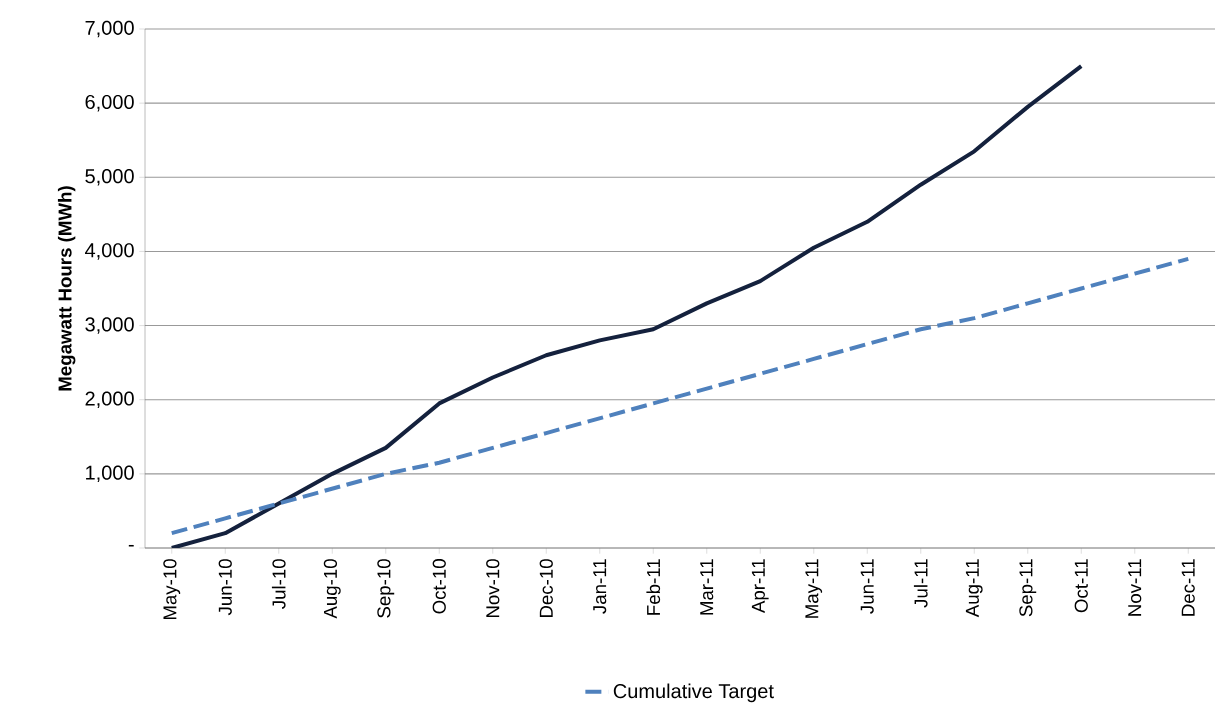 This screenshot has width=1230, height=728. Describe the element at coordinates (1135, 587) in the screenshot. I see `x-tick-label: Nov-11` at that location.